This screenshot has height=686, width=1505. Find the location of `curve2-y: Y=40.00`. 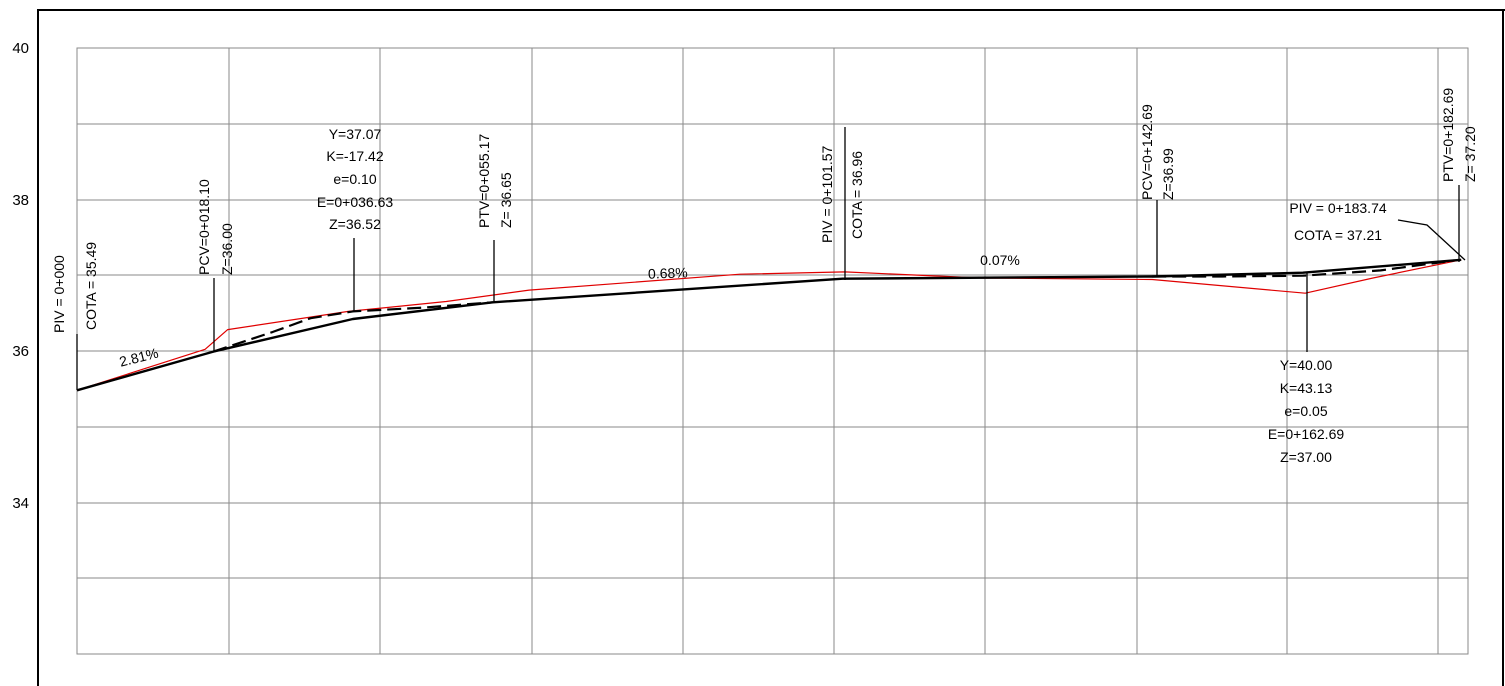

curve2-y: Y=40.00 is located at coordinates (1306, 365).